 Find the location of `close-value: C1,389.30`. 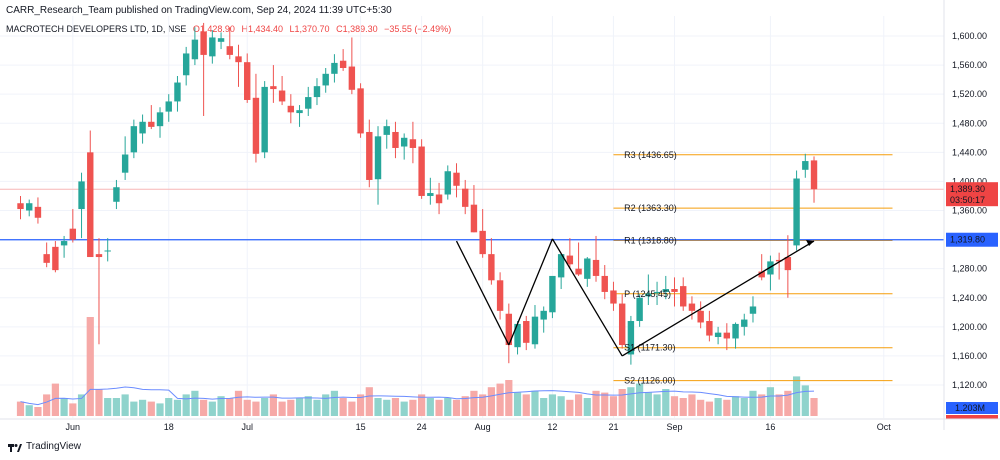

close-value: C1,389.30 is located at coordinates (357, 29).